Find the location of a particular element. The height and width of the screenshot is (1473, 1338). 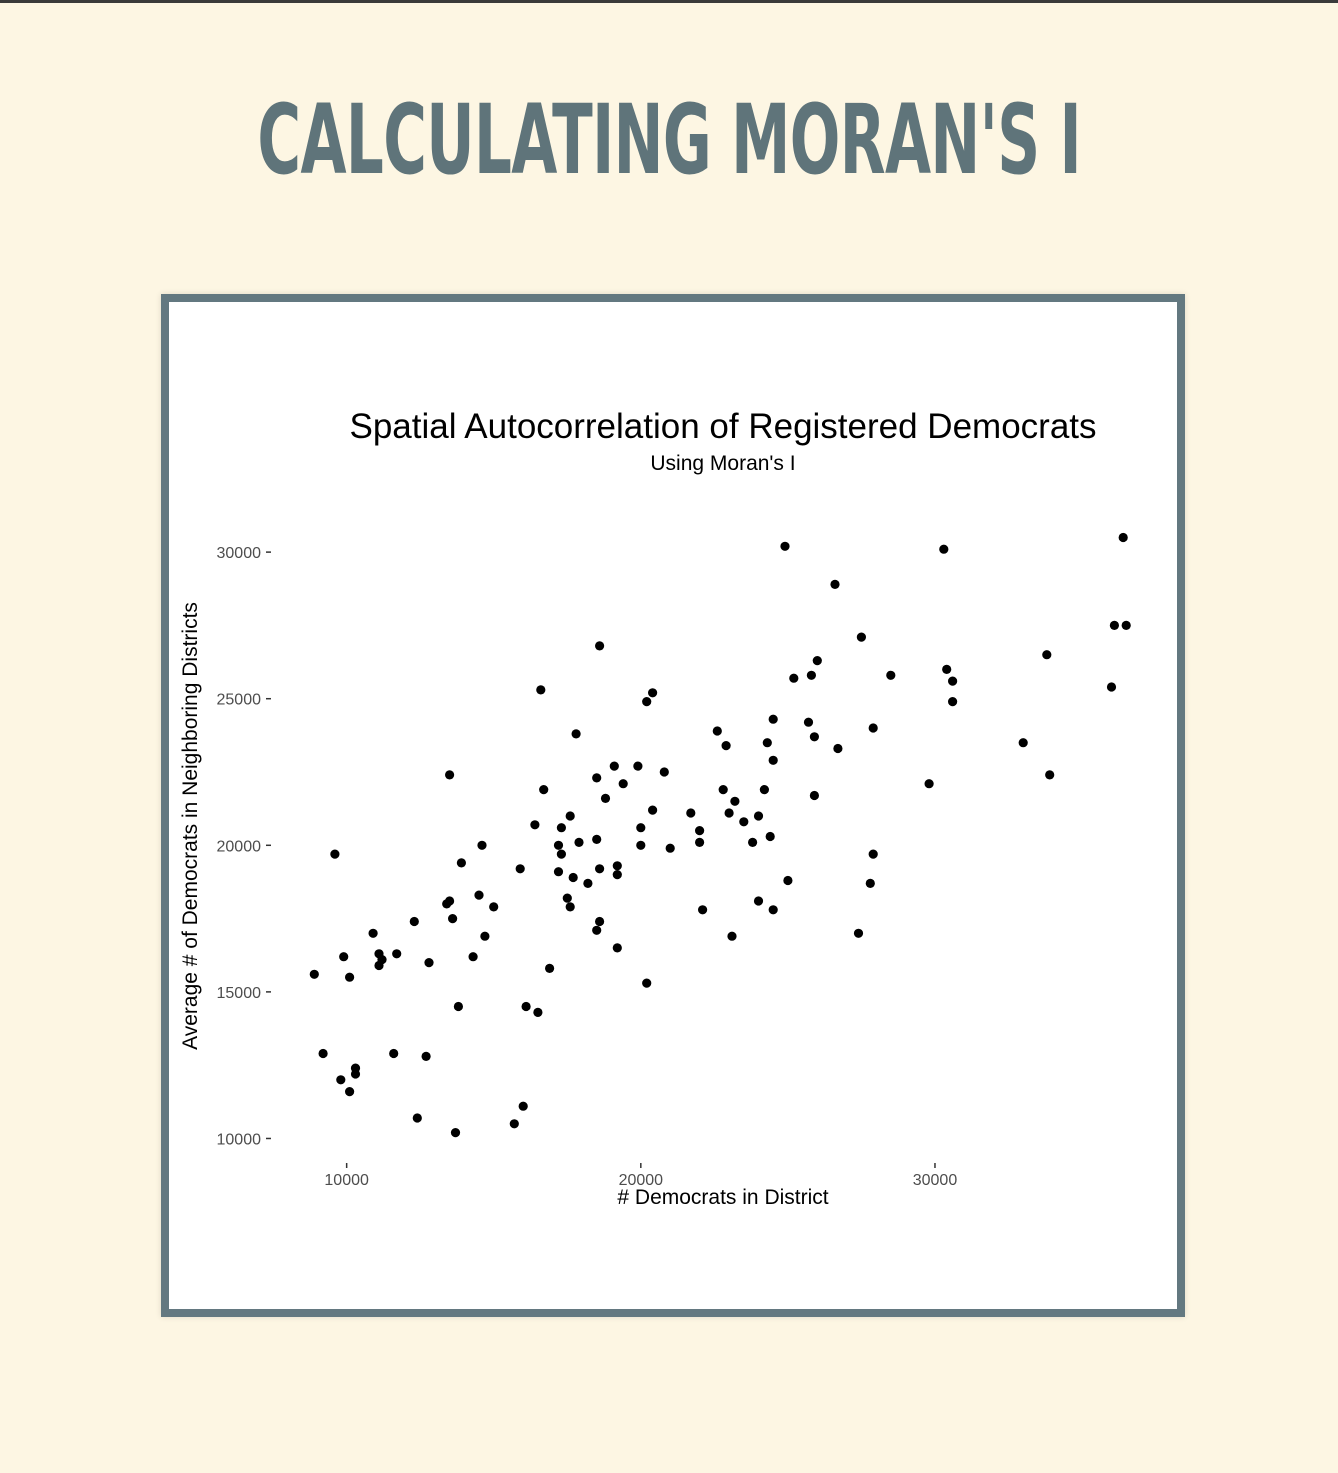

y-tick-label: 20000 is located at coordinates (239, 846).